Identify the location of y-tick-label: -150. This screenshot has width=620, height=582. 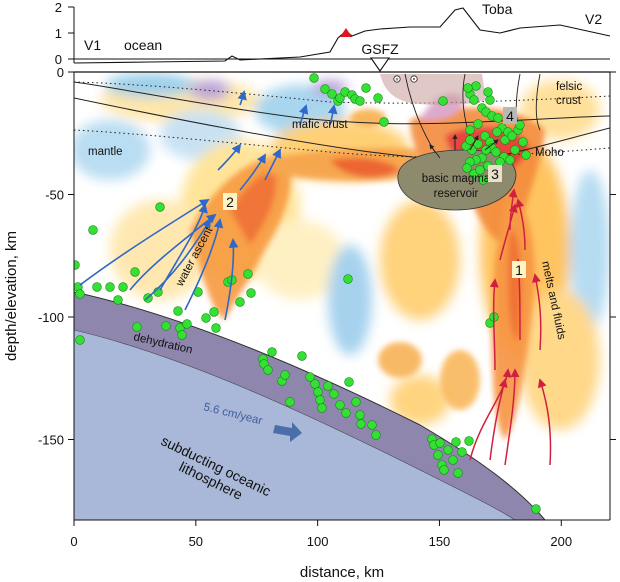
(51, 440).